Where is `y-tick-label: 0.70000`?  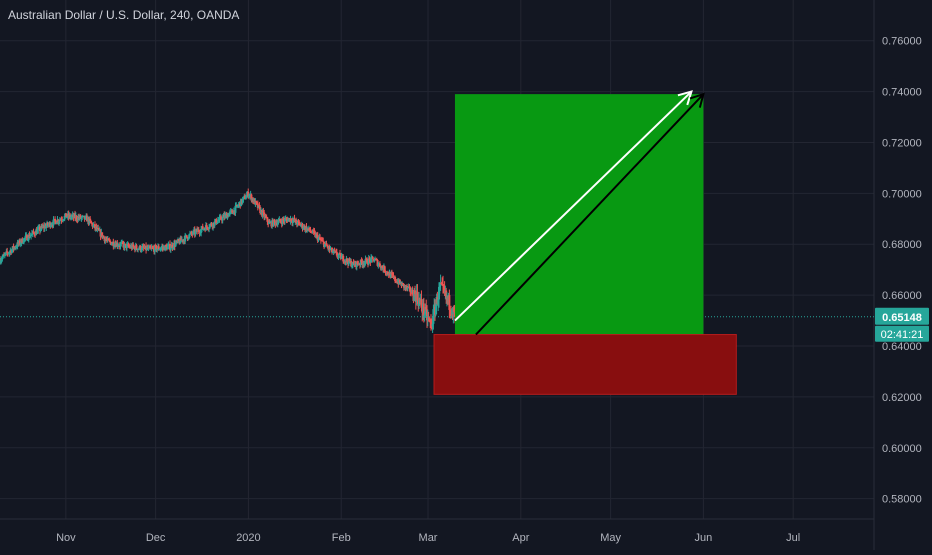 y-tick-label: 0.70000 is located at coordinates (902, 194).